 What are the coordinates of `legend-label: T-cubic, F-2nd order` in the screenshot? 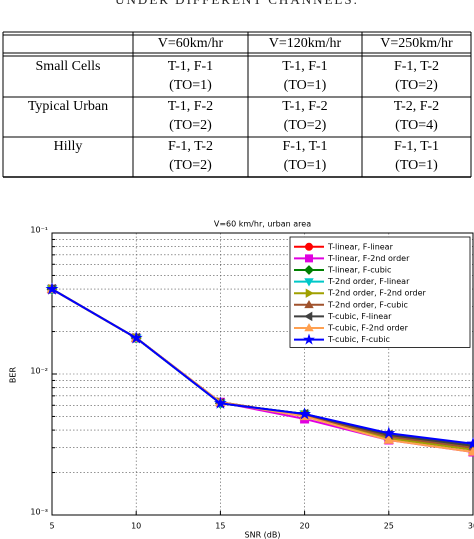 It's located at (368, 328).